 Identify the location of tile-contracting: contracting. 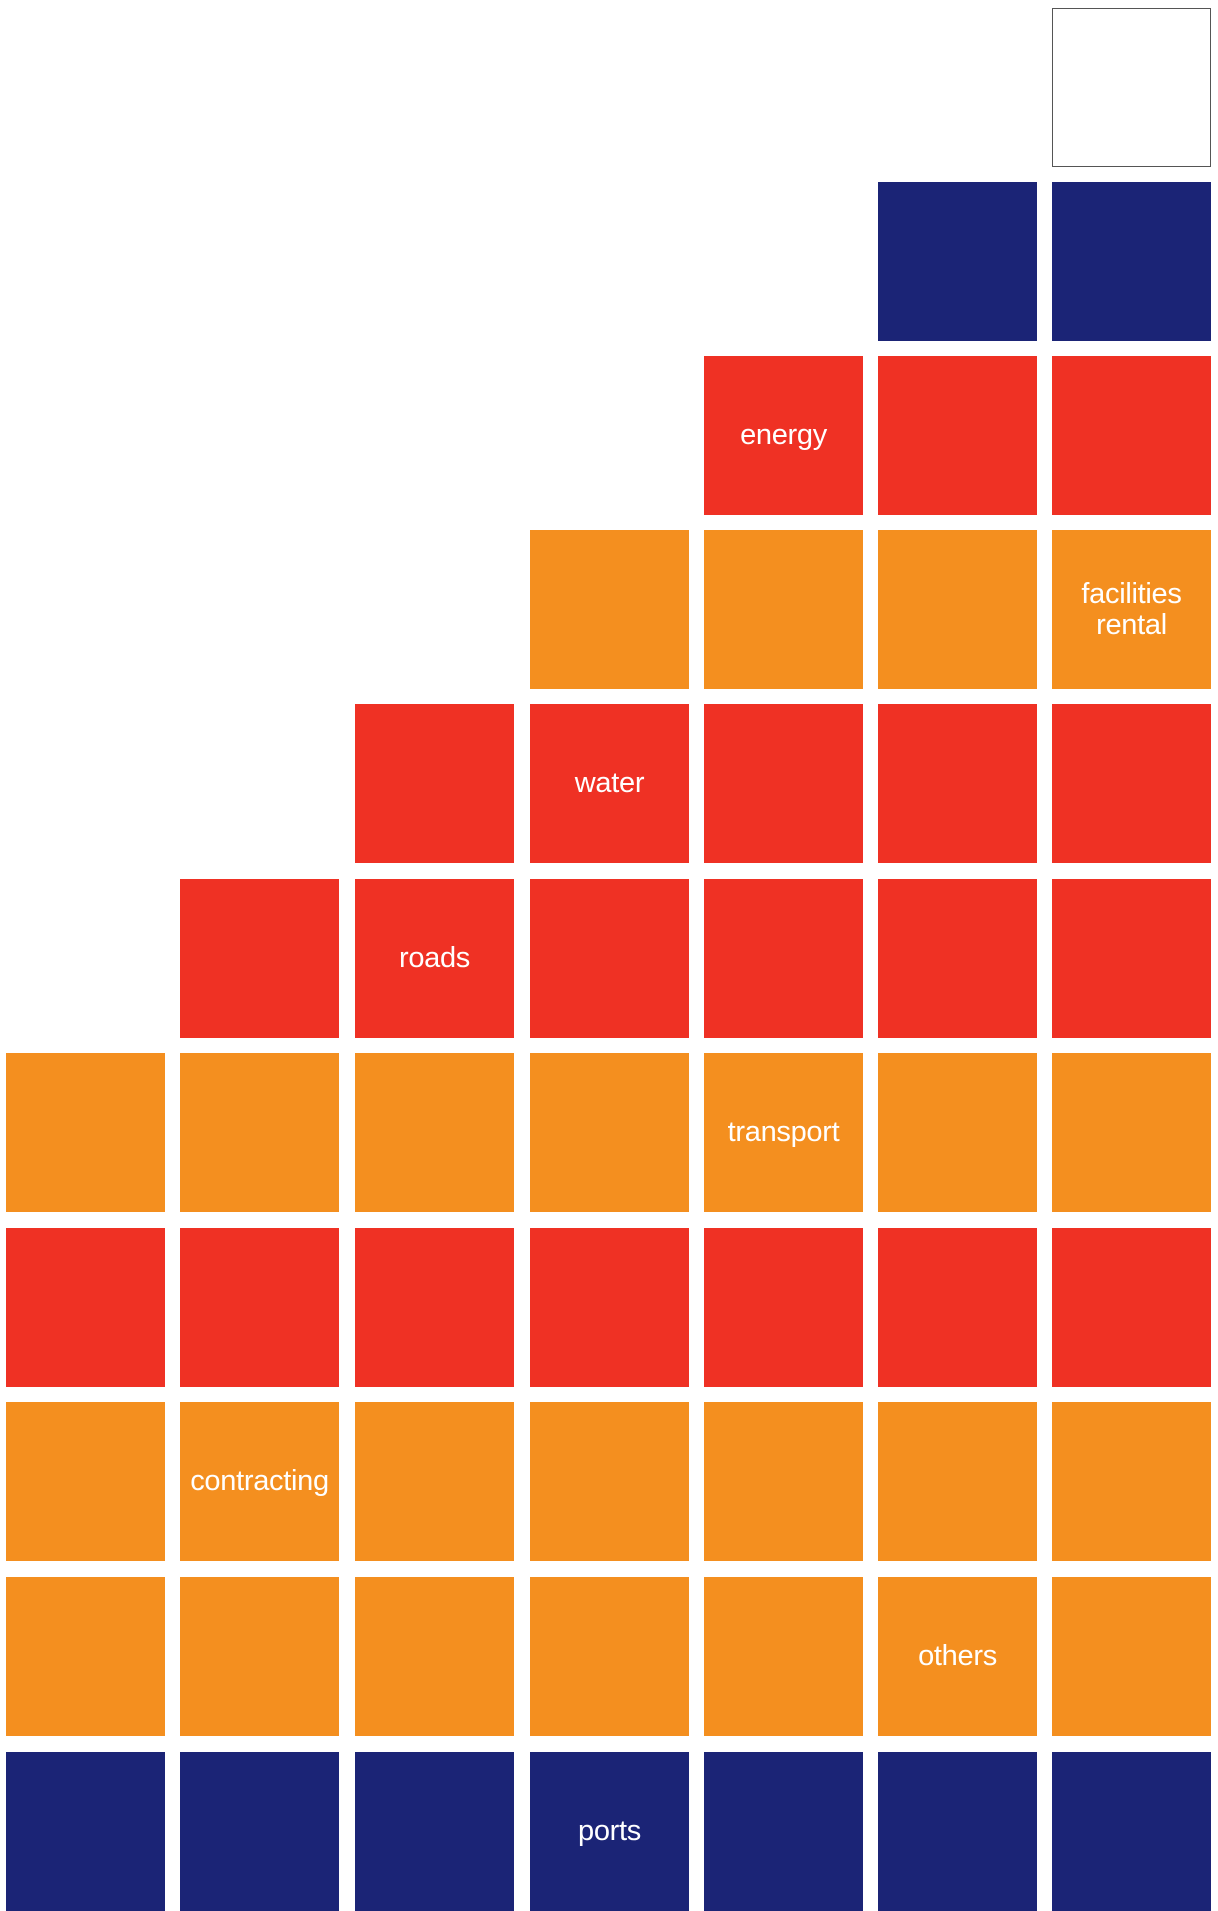
(259, 1481).